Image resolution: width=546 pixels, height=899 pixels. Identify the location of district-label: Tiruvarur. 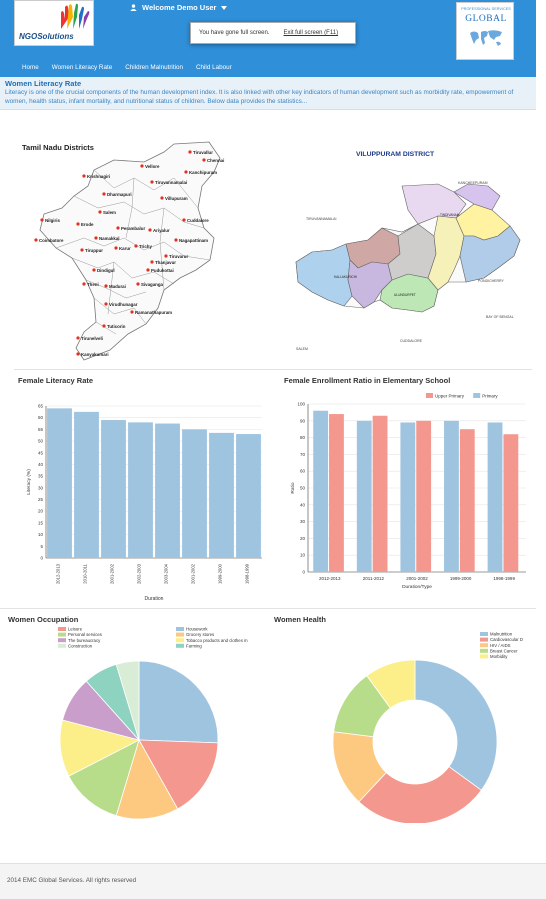
(178, 256).